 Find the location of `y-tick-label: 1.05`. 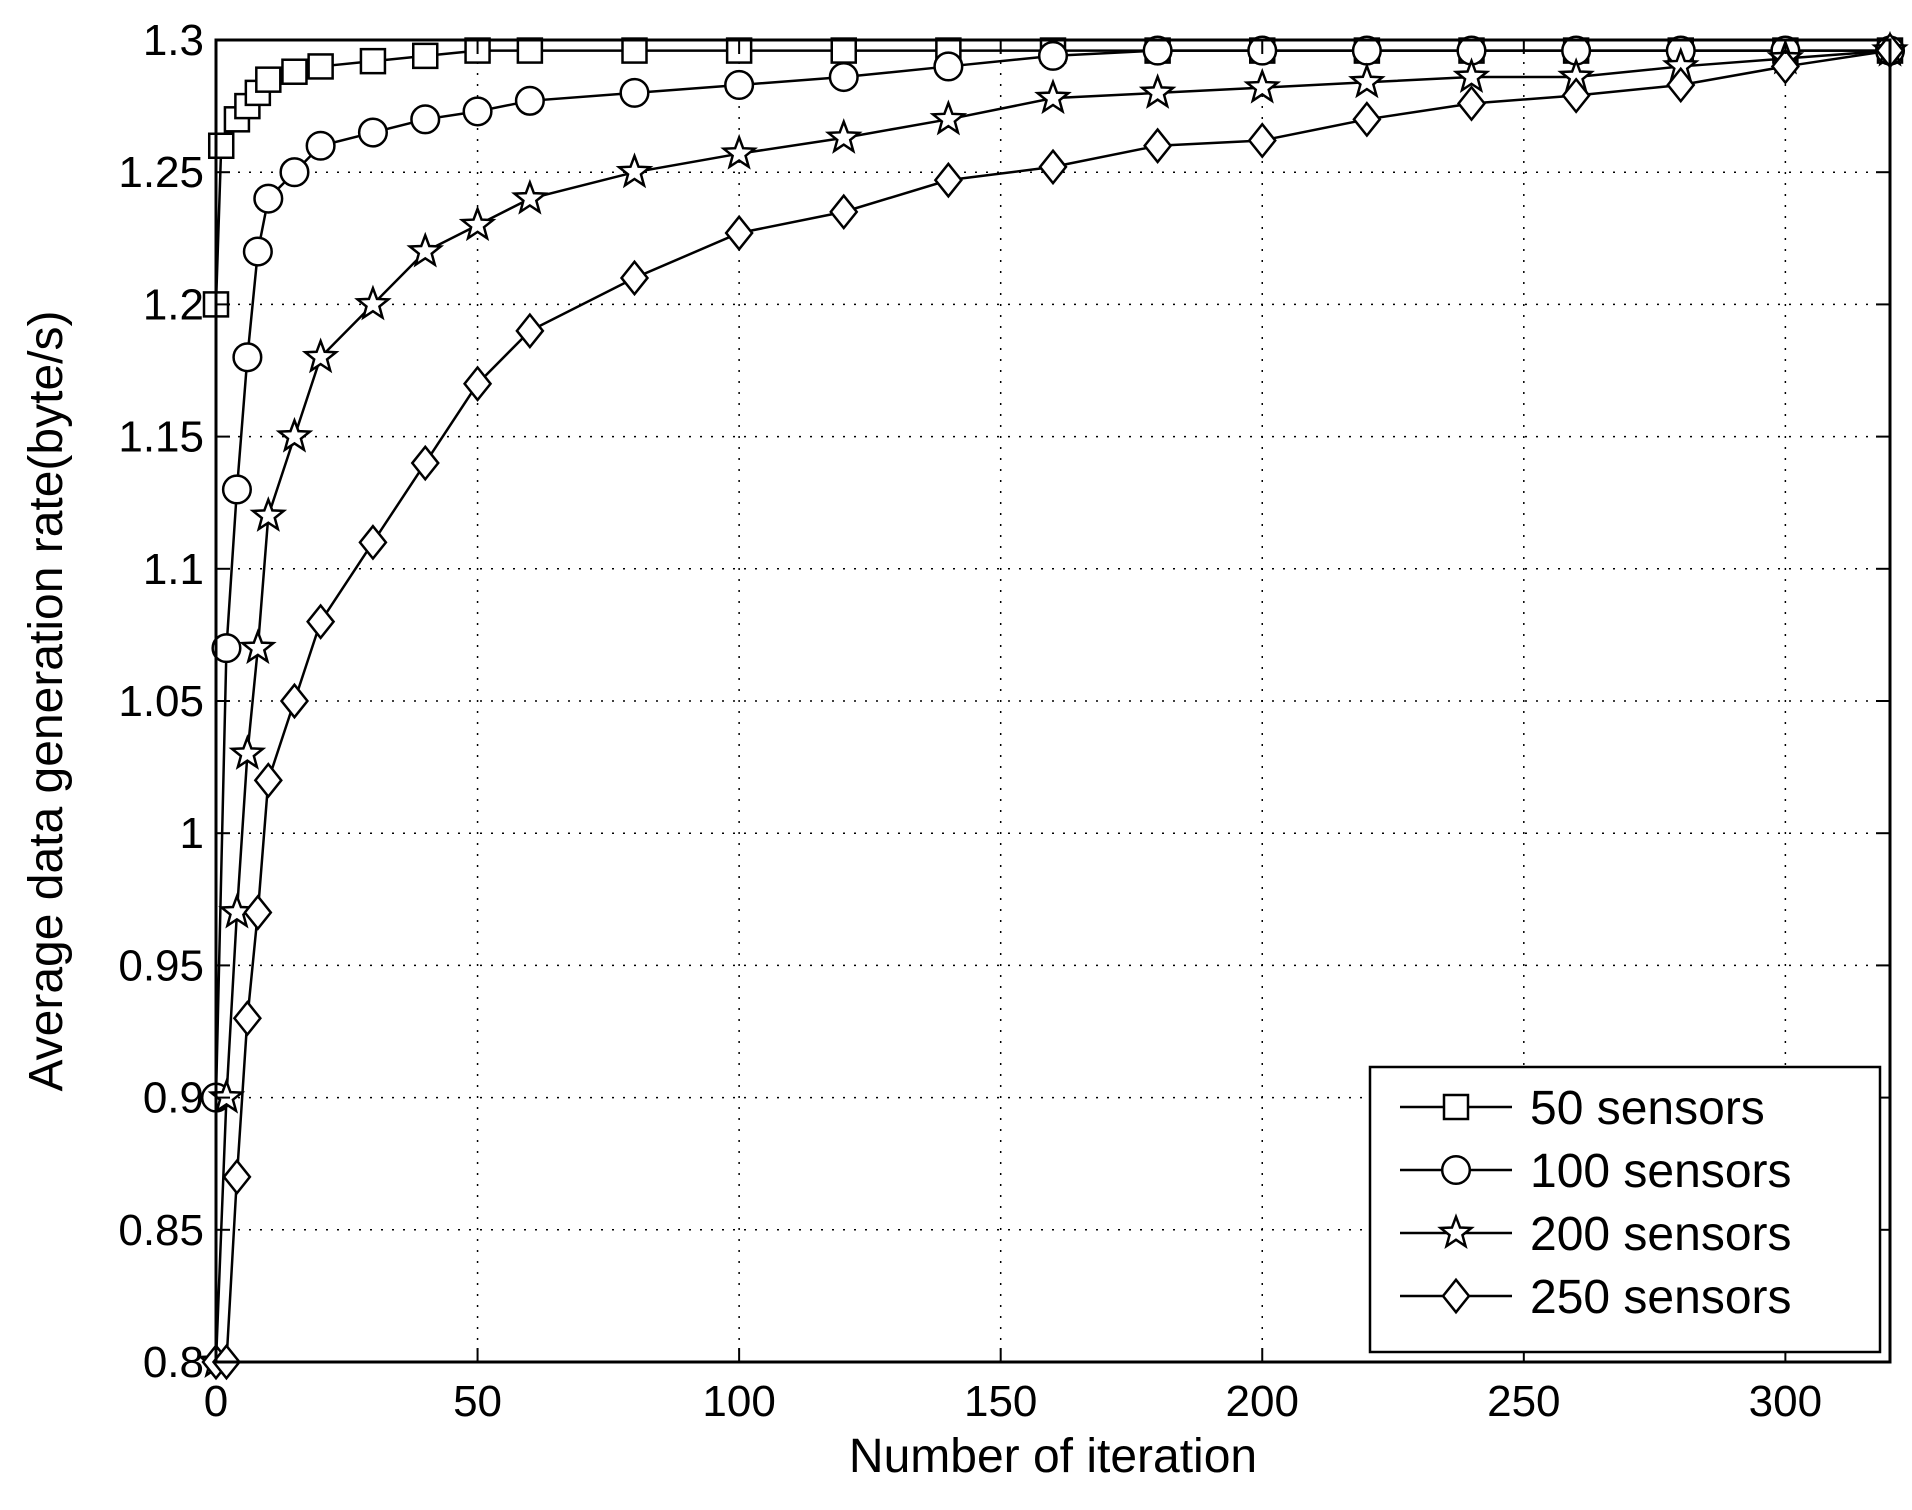

y-tick-label: 1.05 is located at coordinates (161, 701).